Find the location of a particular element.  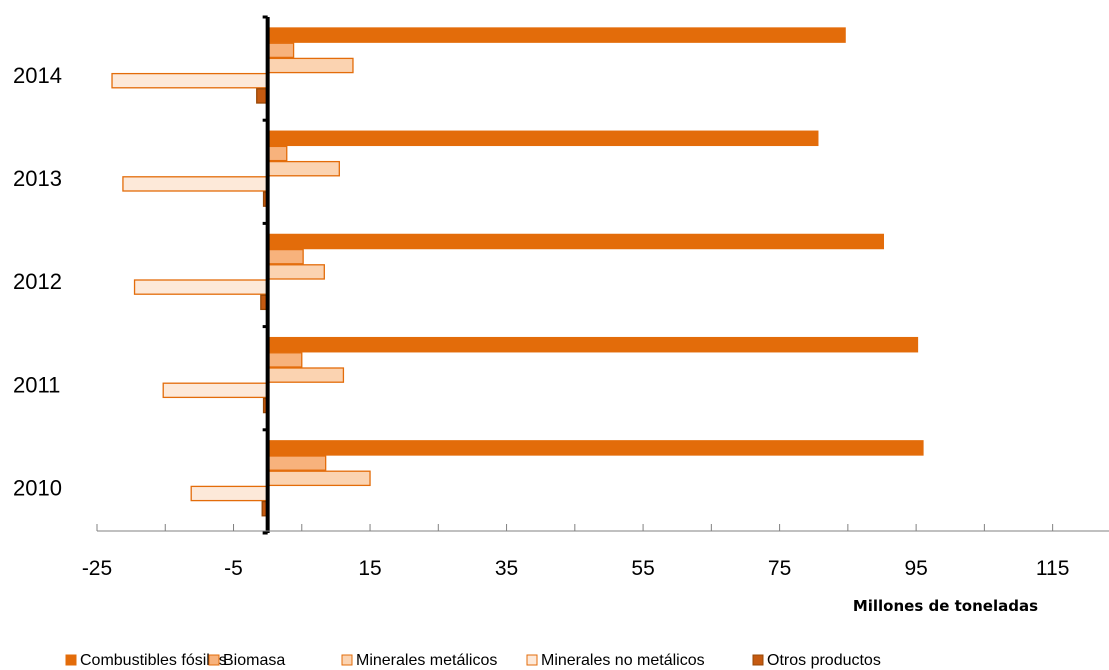

x-axis-title: Millones de toneladas is located at coordinates (945, 606).